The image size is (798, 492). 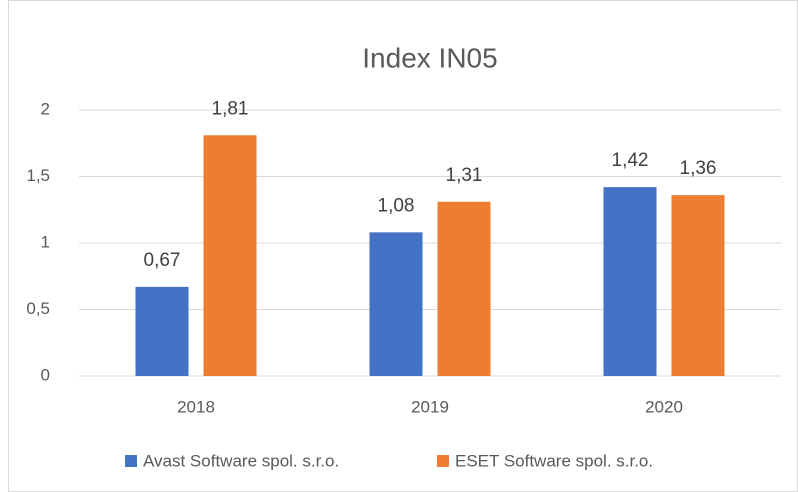 I want to click on value-label: 1,42, so click(x=630, y=160).